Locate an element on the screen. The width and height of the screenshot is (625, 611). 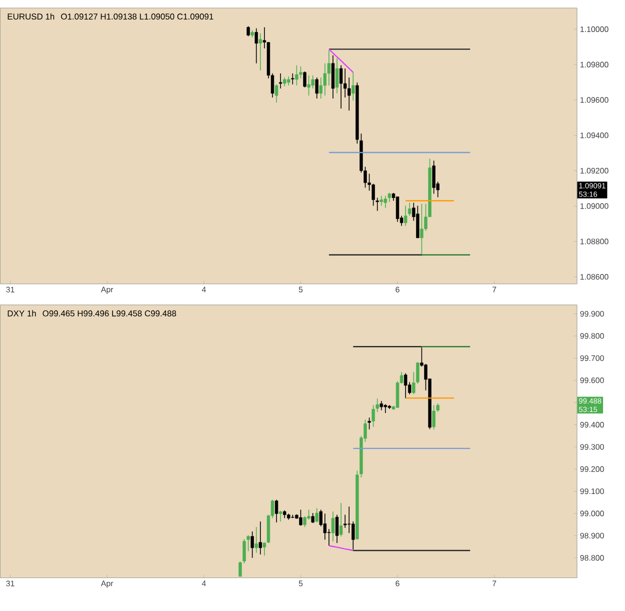
text: O1.09127 H1.09138 L1.09050 C1.09091 is located at coordinates (137, 17).